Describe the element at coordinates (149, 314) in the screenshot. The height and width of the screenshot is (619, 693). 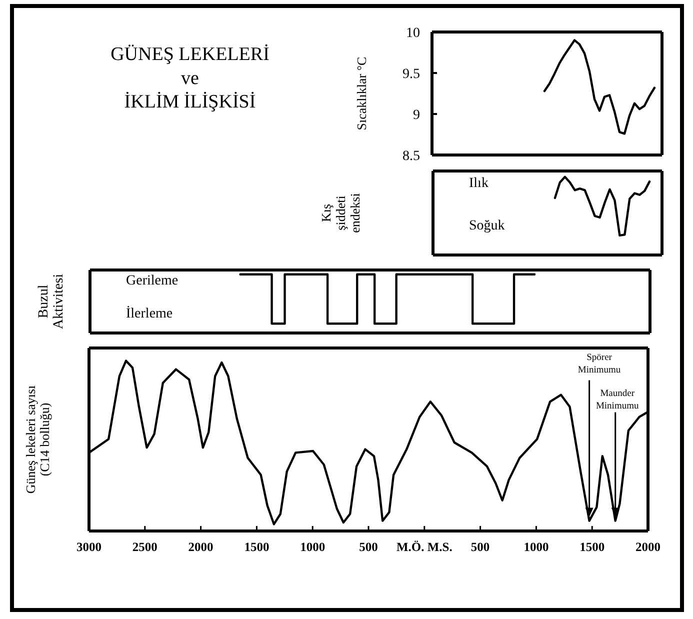
I see `annotation: İlerleme` at that location.